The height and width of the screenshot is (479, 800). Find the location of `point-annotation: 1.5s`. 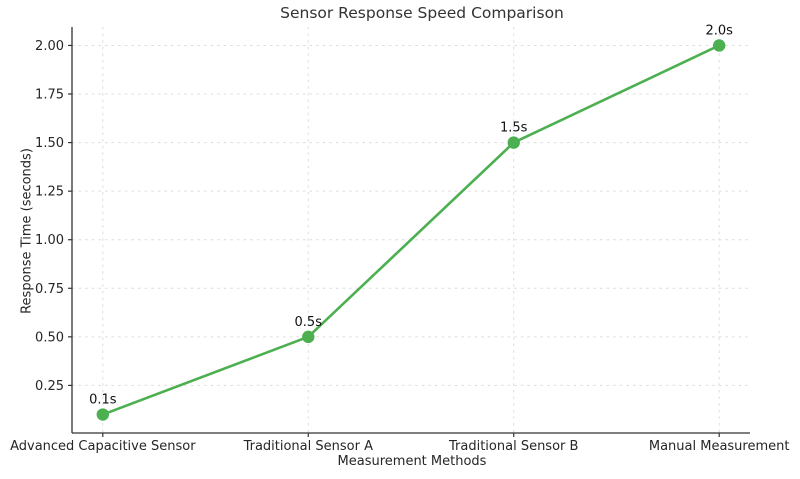

point-annotation: 1.5s is located at coordinates (514, 128).